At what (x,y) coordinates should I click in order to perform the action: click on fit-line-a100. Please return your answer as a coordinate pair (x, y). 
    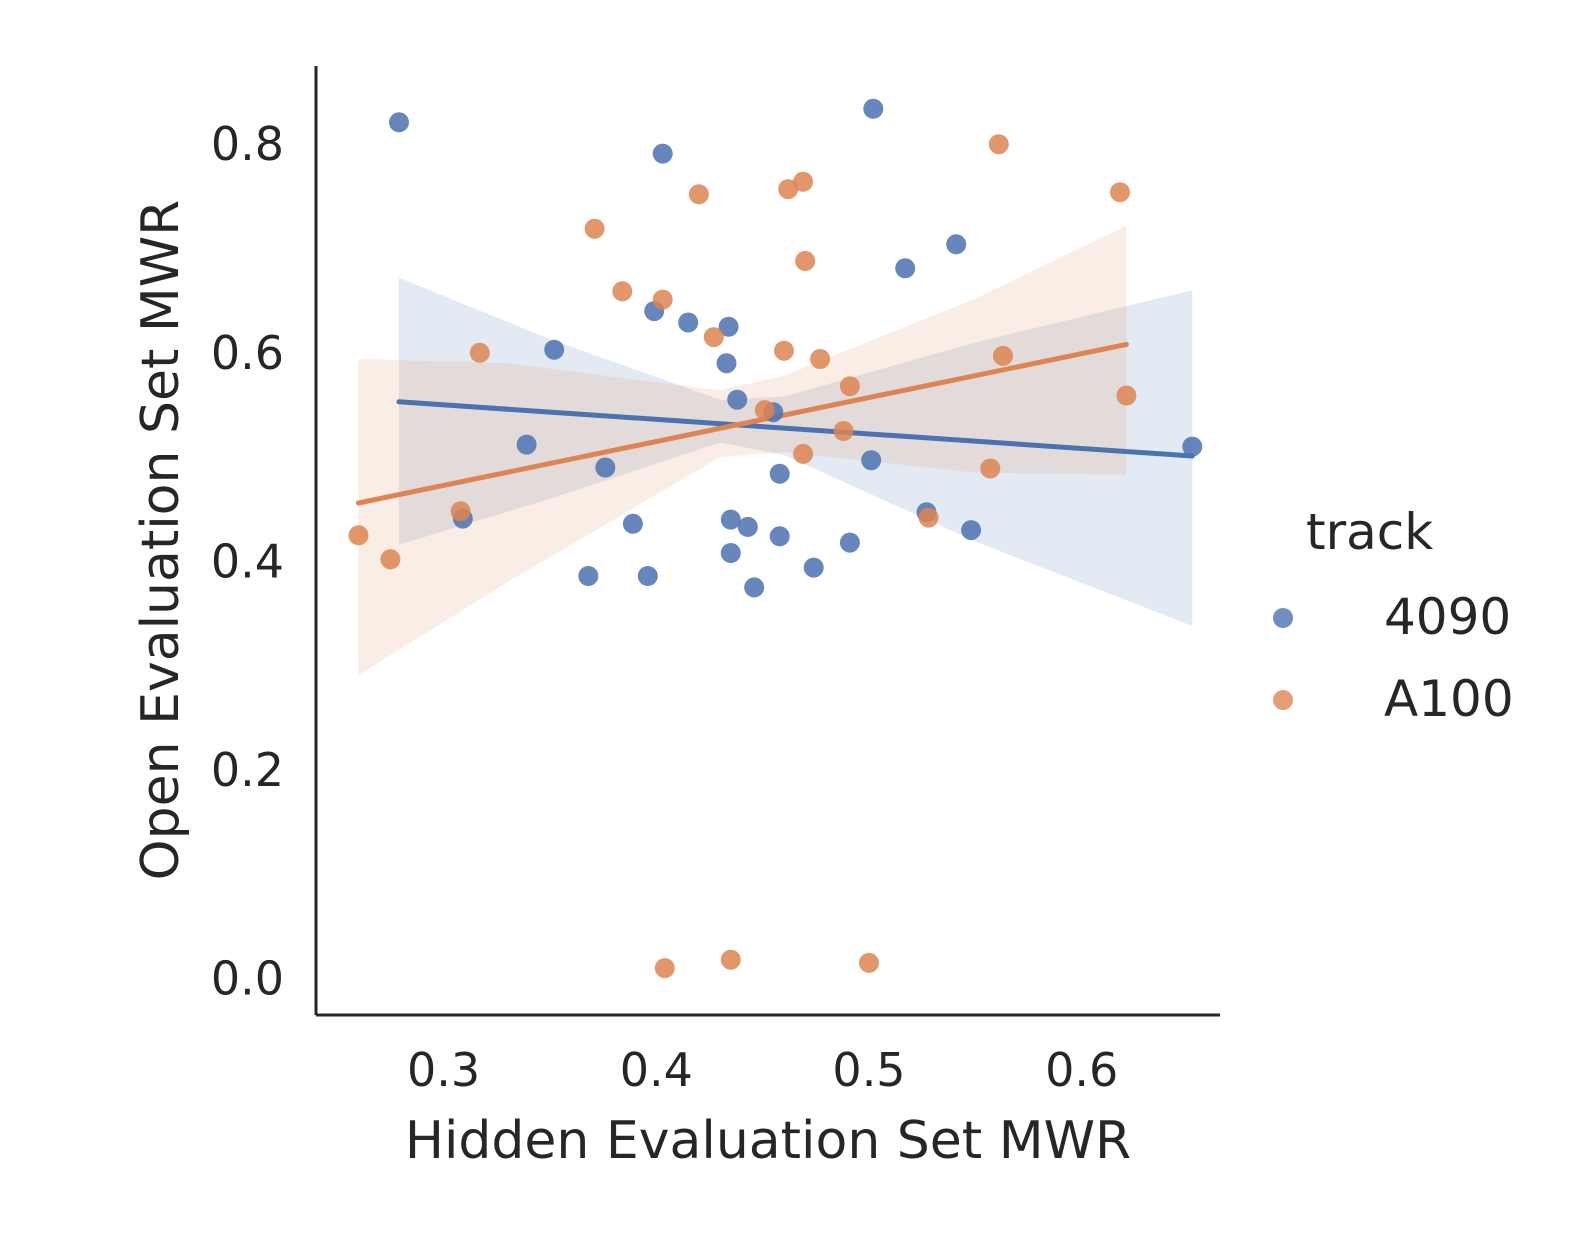
    Looking at the image, I should click on (742, 423).